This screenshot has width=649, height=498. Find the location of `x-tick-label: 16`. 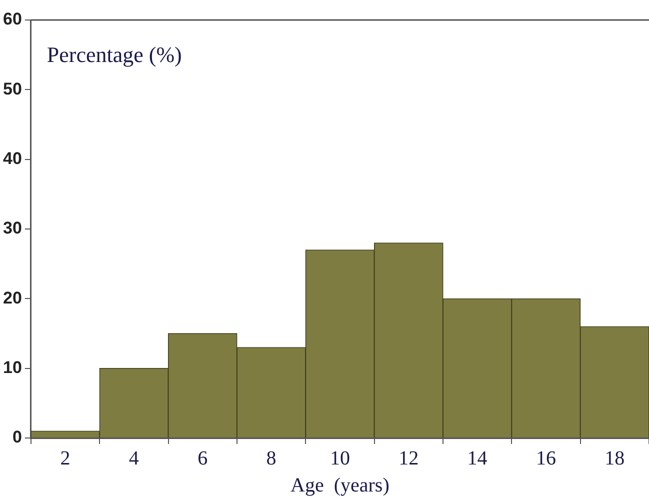

x-tick-label: 16 is located at coordinates (546, 458).